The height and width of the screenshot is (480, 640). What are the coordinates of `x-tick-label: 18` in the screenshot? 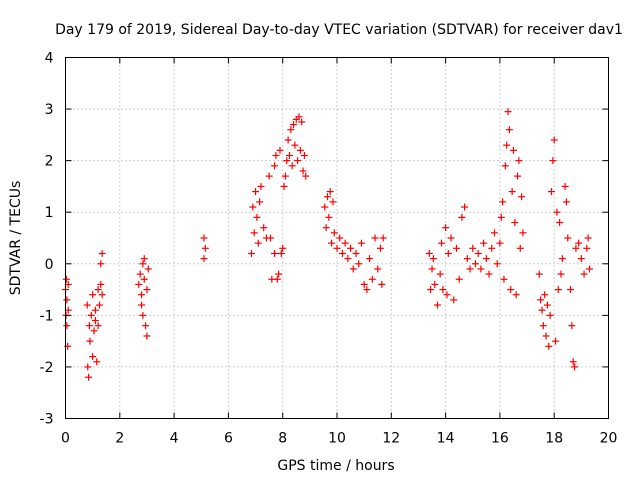 It's located at (554, 439).